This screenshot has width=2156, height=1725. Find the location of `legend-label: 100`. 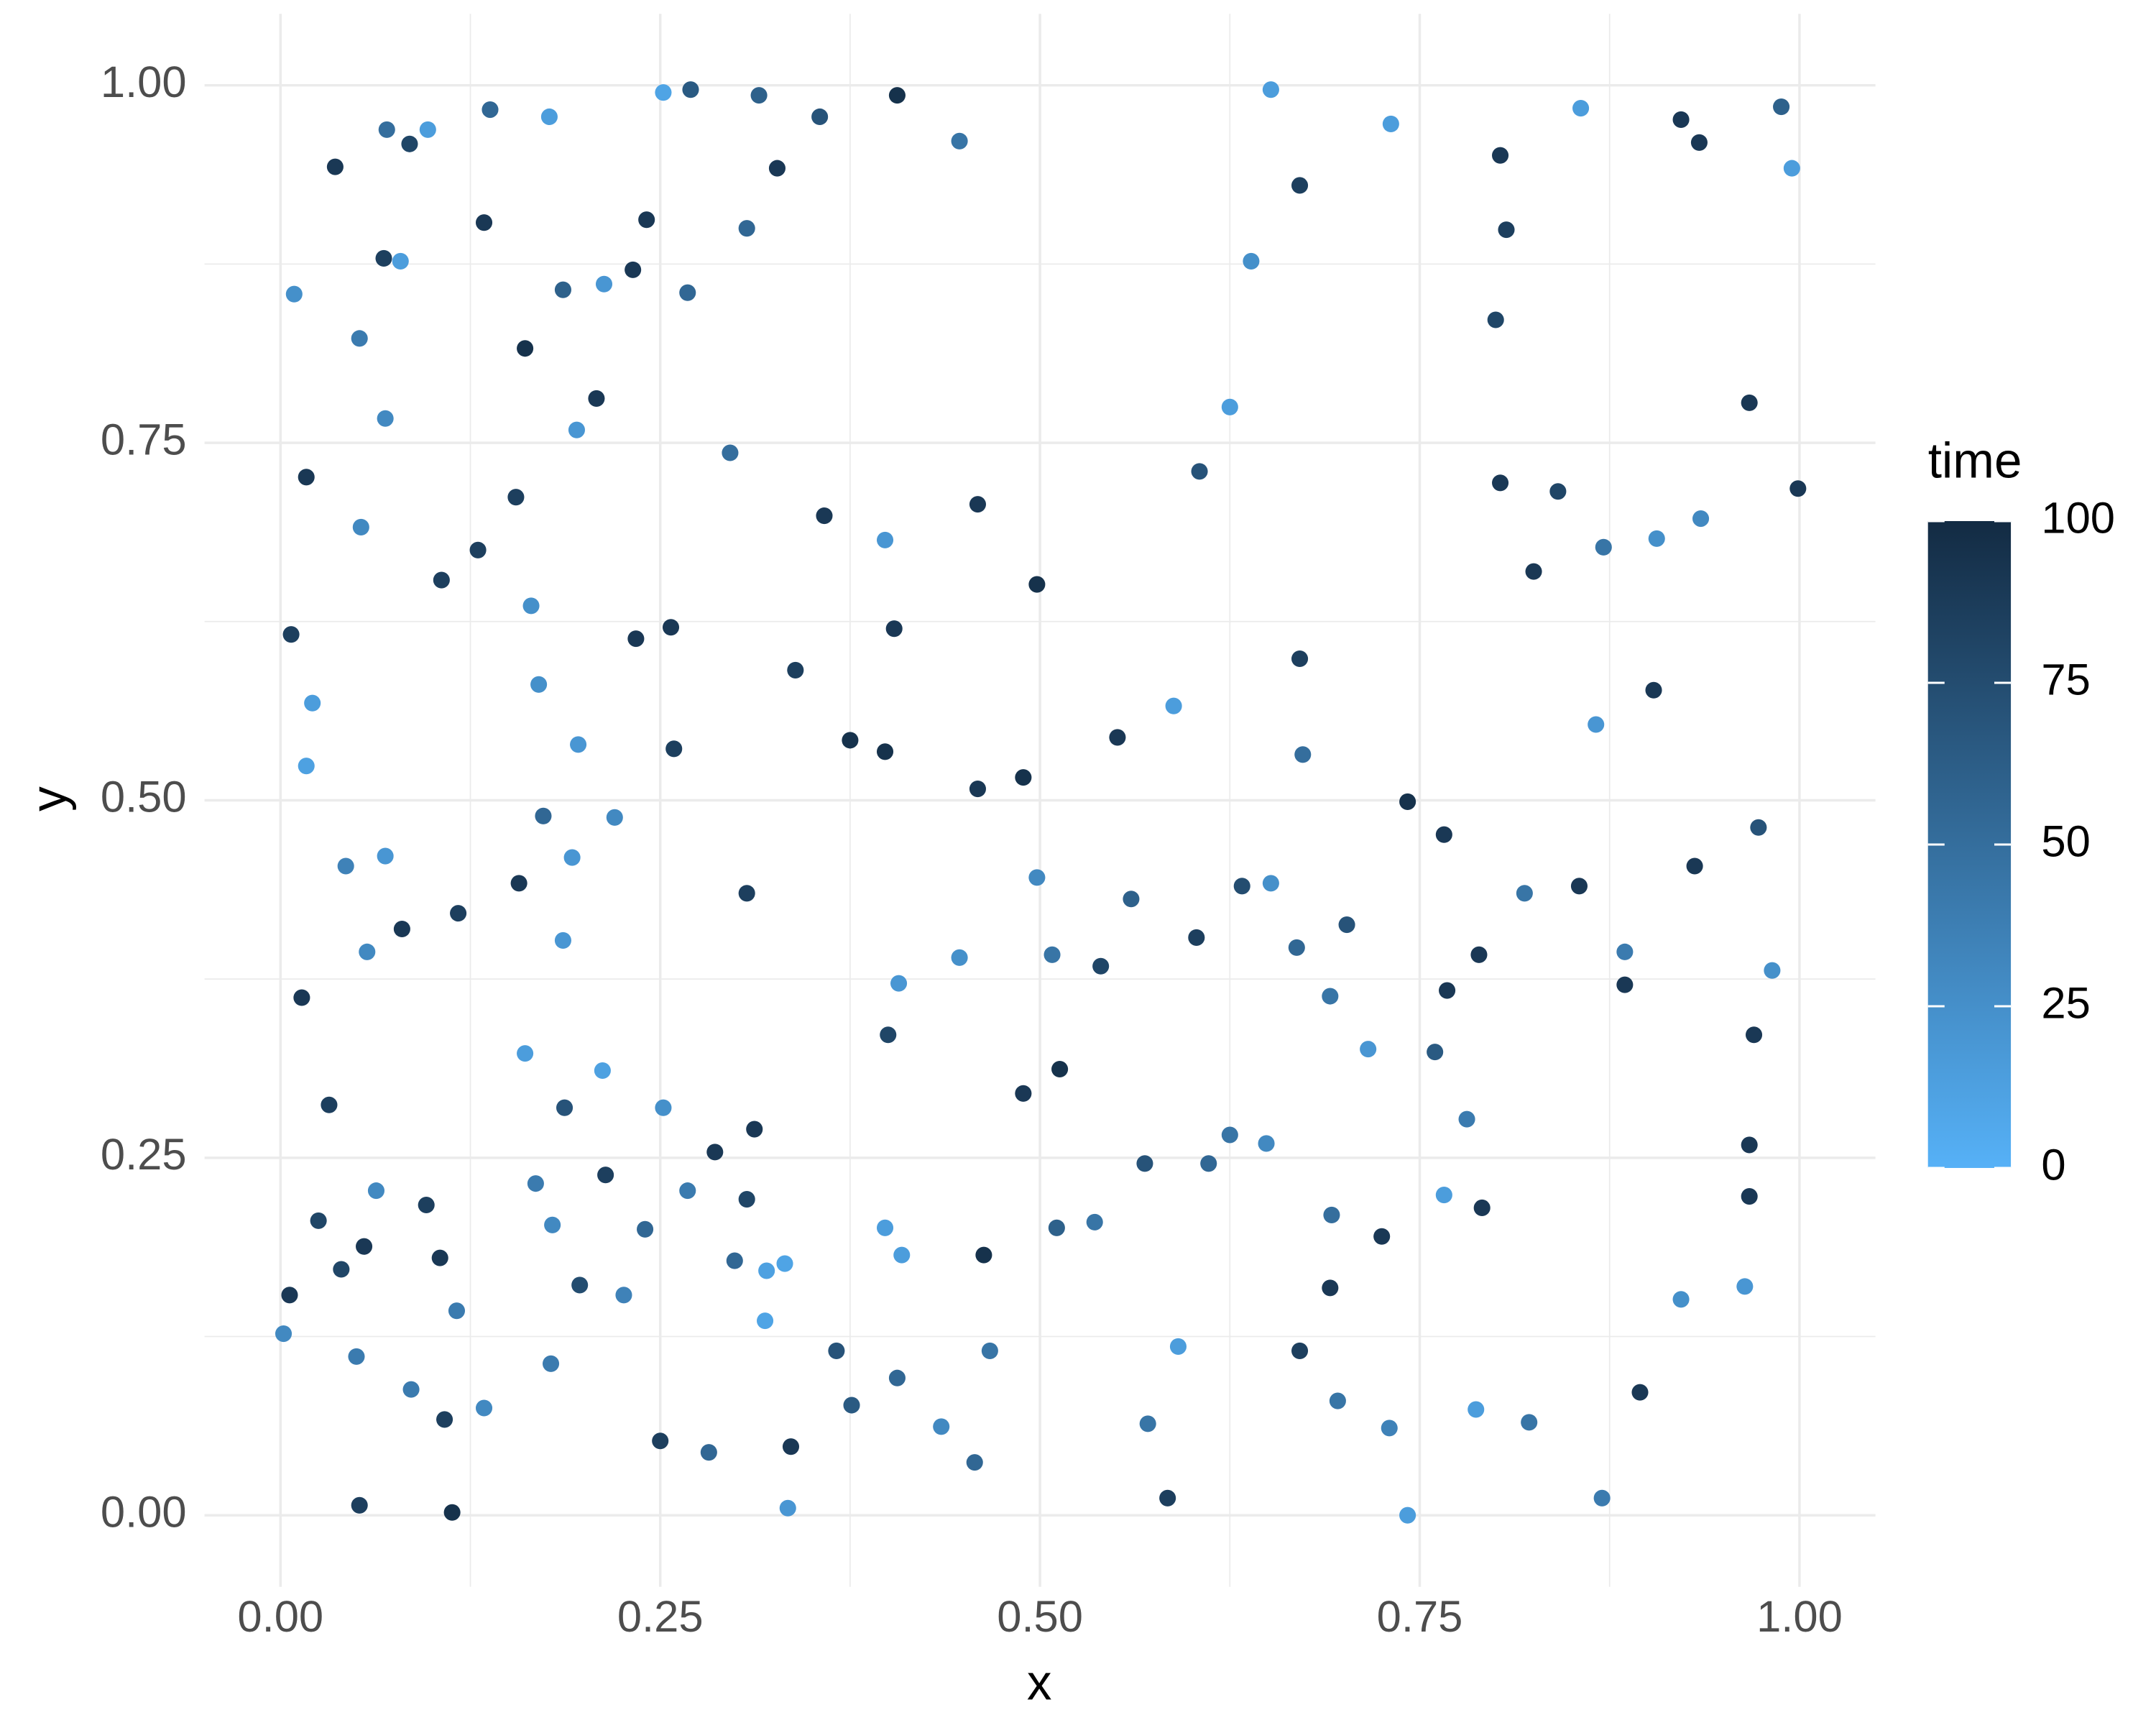

legend-label: 100 is located at coordinates (2078, 518).